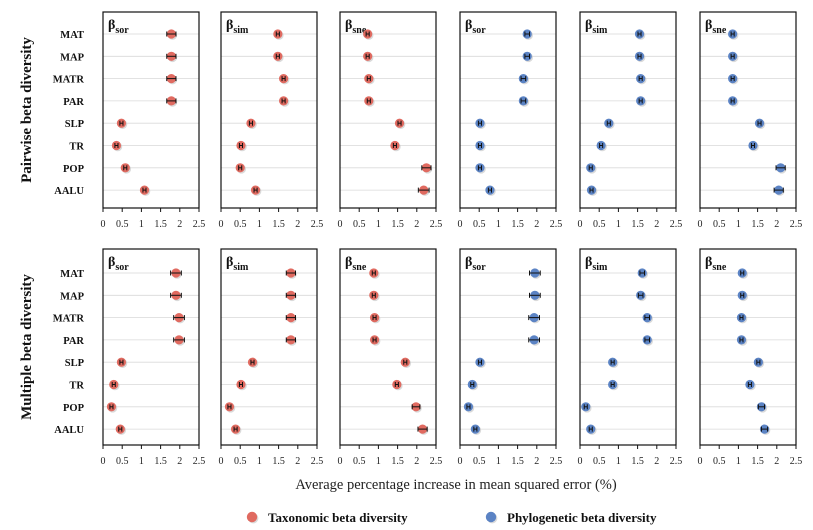  I want to click on category-label: PAR, so click(73, 102).